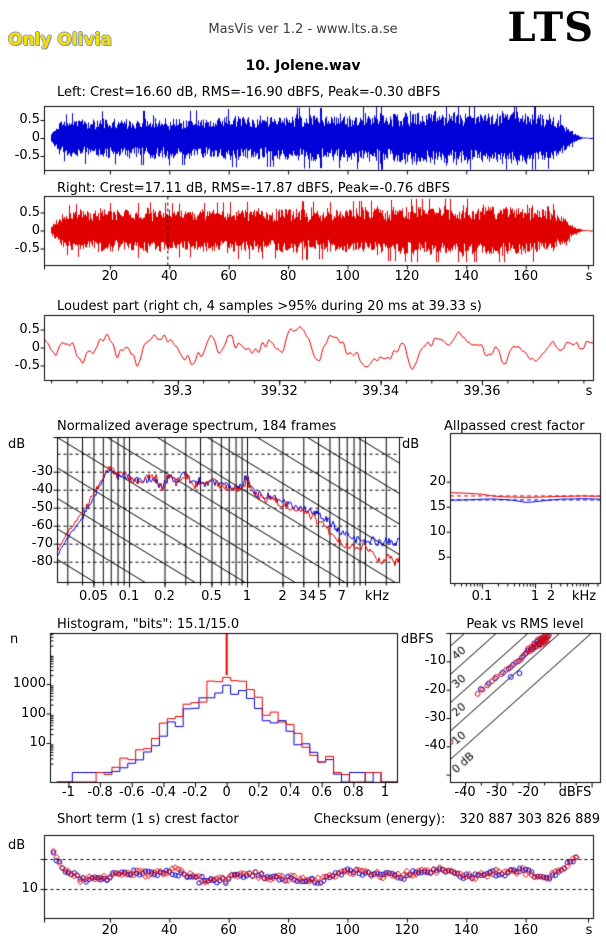 The height and width of the screenshot is (946, 606). I want to click on y-tick-label: 100, so click(33, 713).